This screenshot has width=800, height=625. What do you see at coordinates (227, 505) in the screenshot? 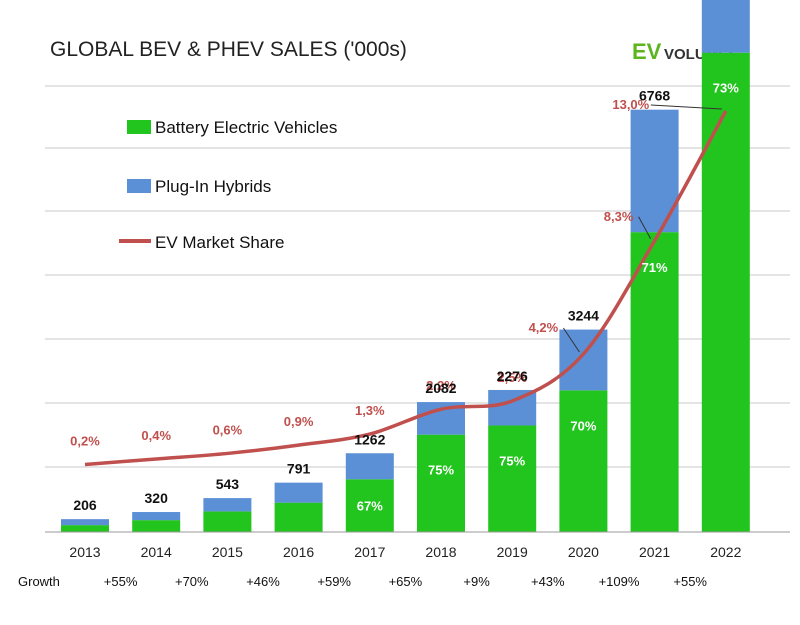
I see `bar-phev-2015` at bounding box center [227, 505].